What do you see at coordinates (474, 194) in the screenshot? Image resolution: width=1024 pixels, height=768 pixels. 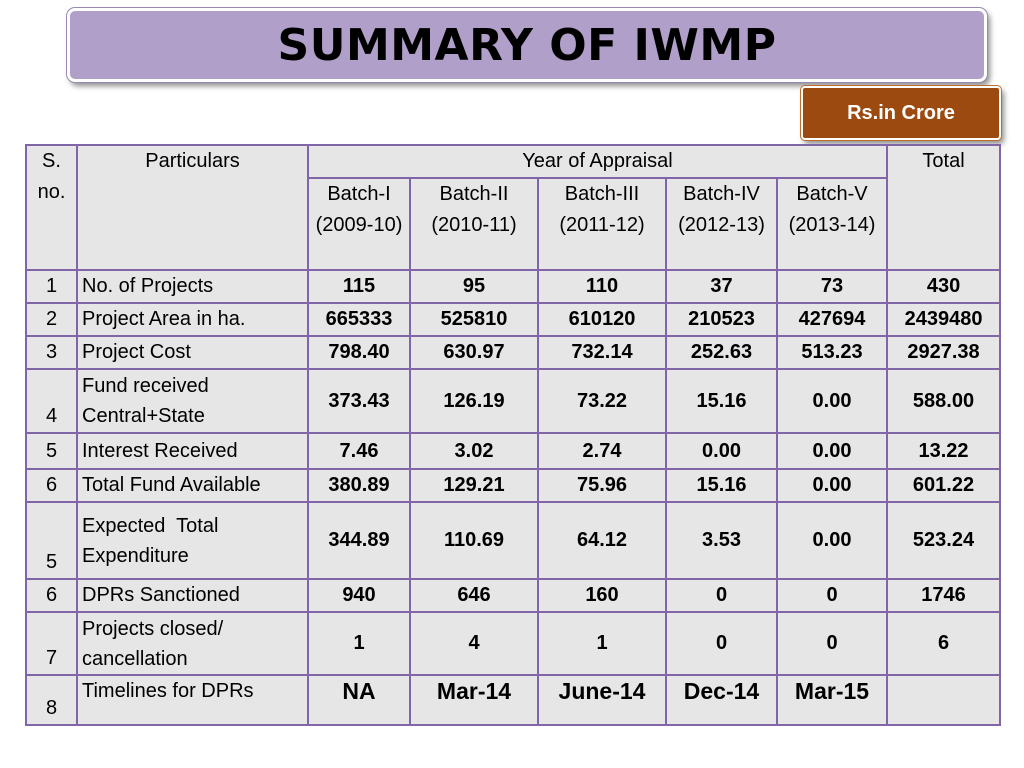 I see `batch-name: Batch-II` at bounding box center [474, 194].